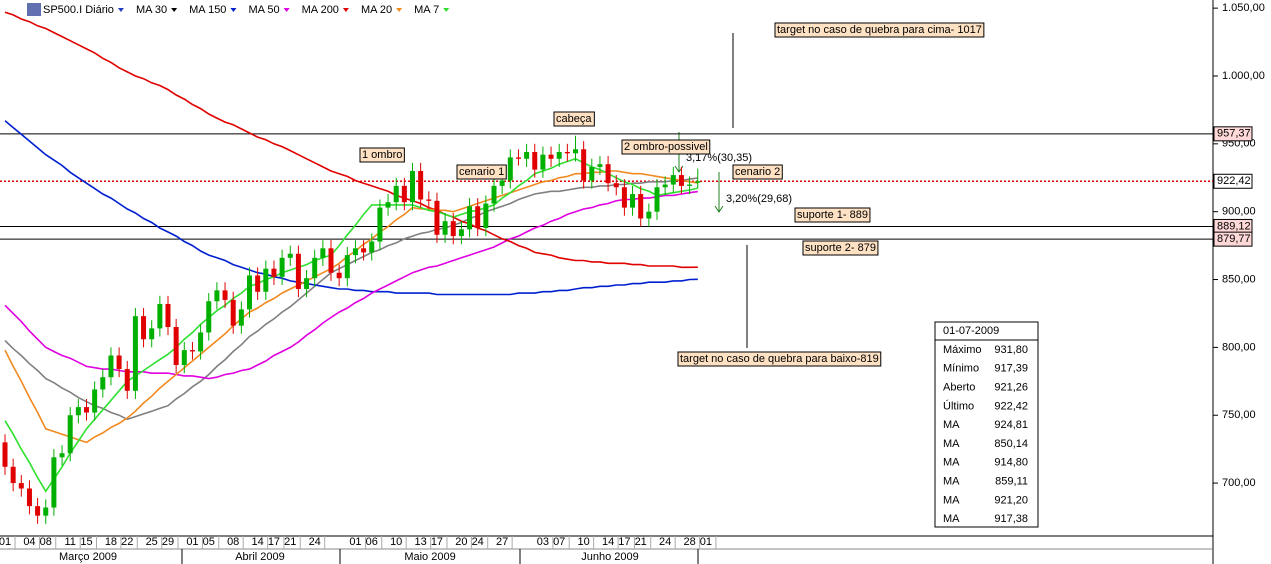 Image resolution: width=1271 pixels, height=564 pixels. I want to click on x-tick-label: 10, so click(396, 542).